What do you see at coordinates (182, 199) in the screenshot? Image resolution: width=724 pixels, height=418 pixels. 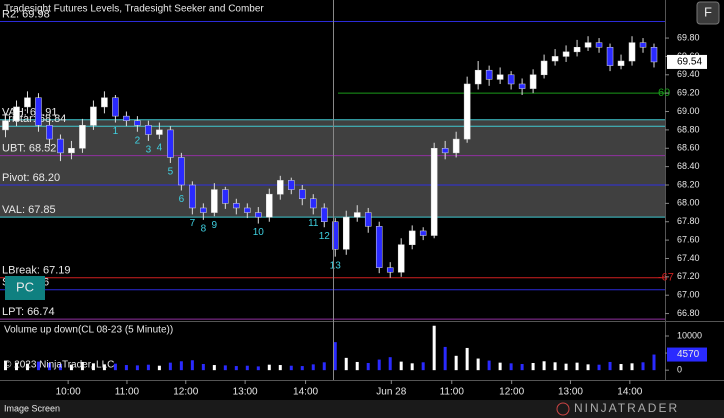 I see `count-label: 6` at bounding box center [182, 199].